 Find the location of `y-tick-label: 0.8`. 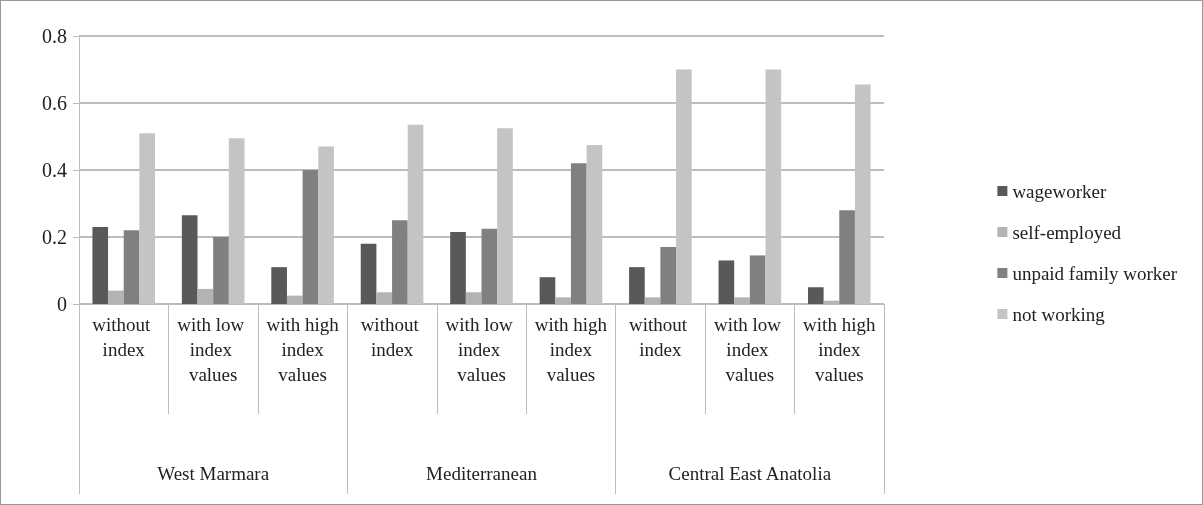

y-tick-label: 0.8 is located at coordinates (54, 36).